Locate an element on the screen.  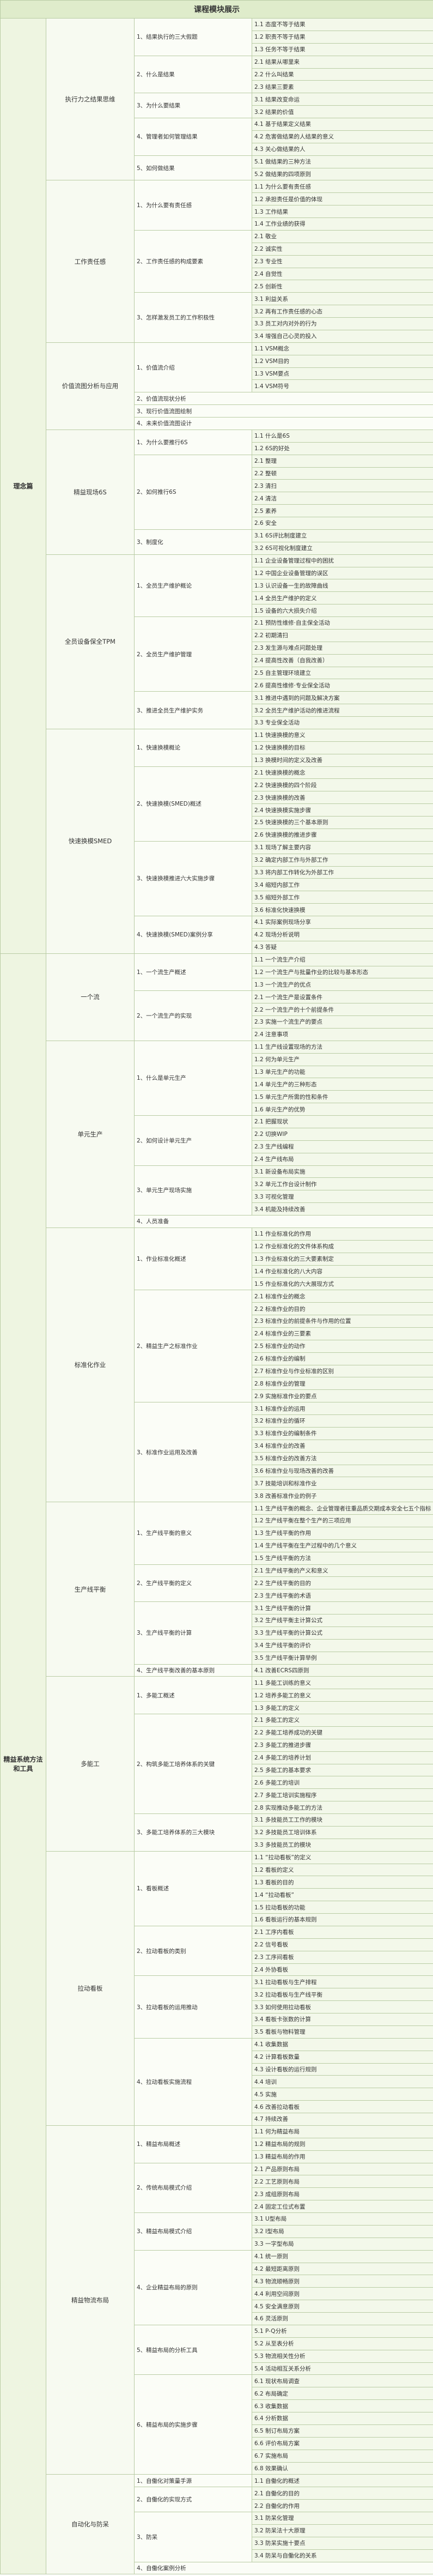
table-row: 1.5 单元生产所需的性和条件 is located at coordinates (217, 1097).